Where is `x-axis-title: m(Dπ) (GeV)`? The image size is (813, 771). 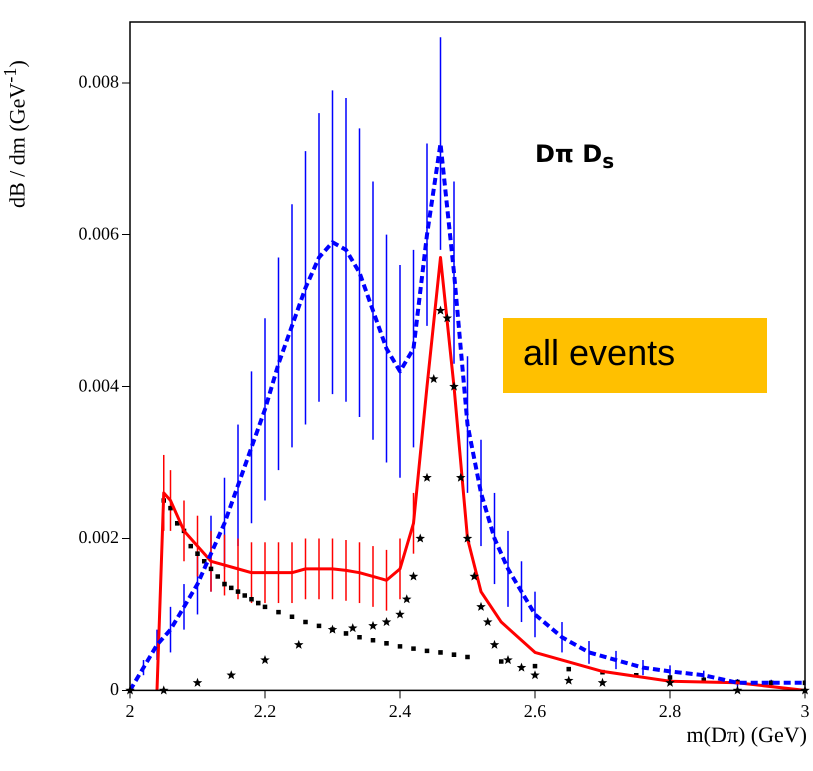
x-axis-title: m(Dπ) (GeV) is located at coordinates (746, 735).